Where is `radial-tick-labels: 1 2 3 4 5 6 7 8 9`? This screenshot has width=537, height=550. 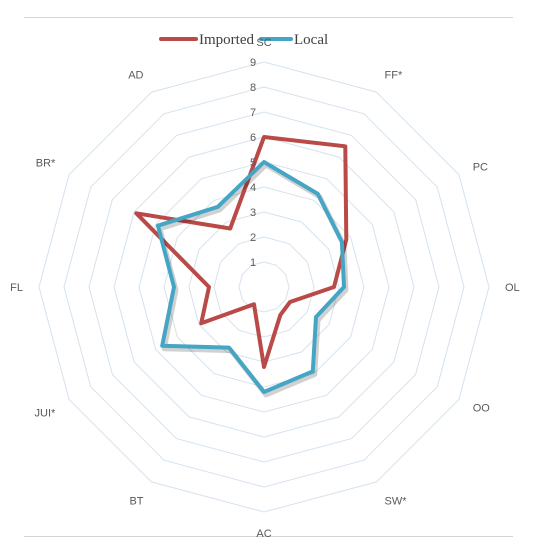 radial-tick-labels: 1 2 3 4 5 6 7 8 9 is located at coordinates (253, 163).